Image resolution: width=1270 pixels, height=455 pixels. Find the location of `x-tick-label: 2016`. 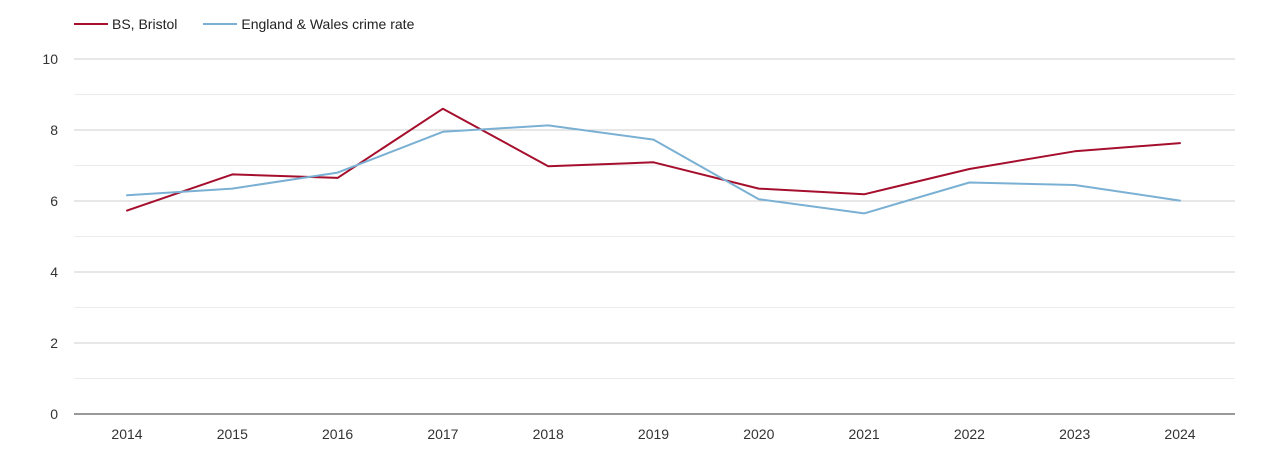

x-tick-label: 2016 is located at coordinates (337, 434).